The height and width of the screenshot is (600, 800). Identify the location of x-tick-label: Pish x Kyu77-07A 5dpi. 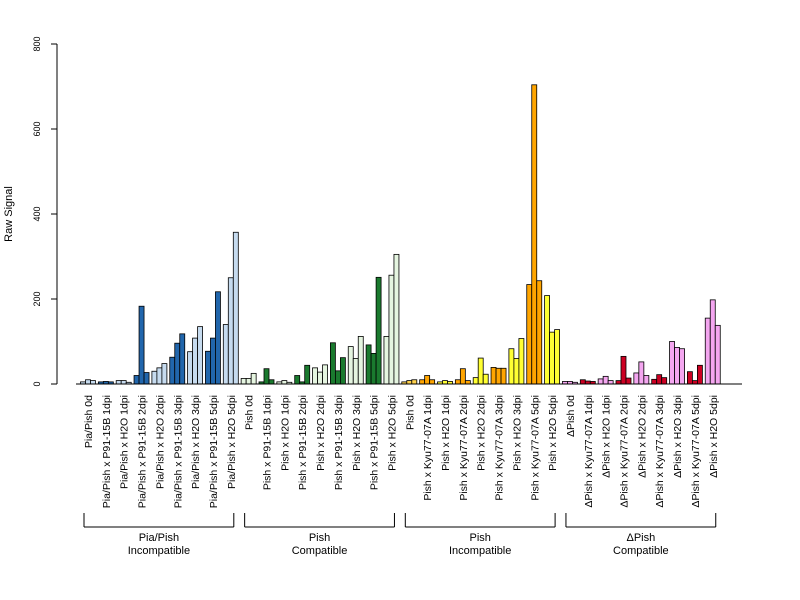
(535, 448).